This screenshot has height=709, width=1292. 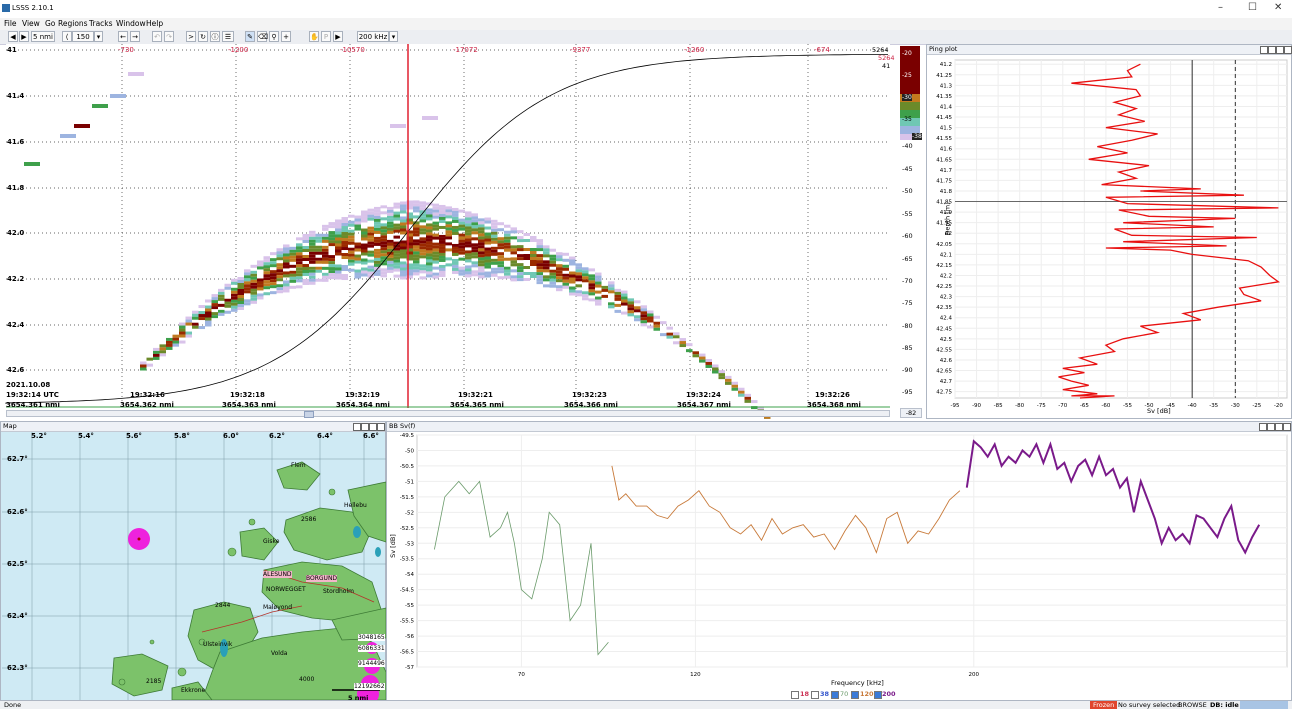 I want to click on menu-view: View, so click(x=31, y=23).